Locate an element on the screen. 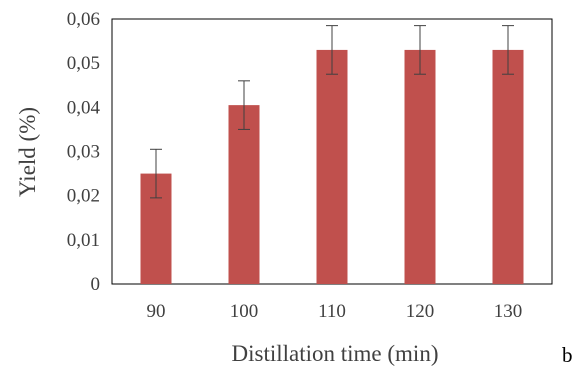 The height and width of the screenshot is (371, 580). y-tick-label: 0,01 is located at coordinates (83, 240).